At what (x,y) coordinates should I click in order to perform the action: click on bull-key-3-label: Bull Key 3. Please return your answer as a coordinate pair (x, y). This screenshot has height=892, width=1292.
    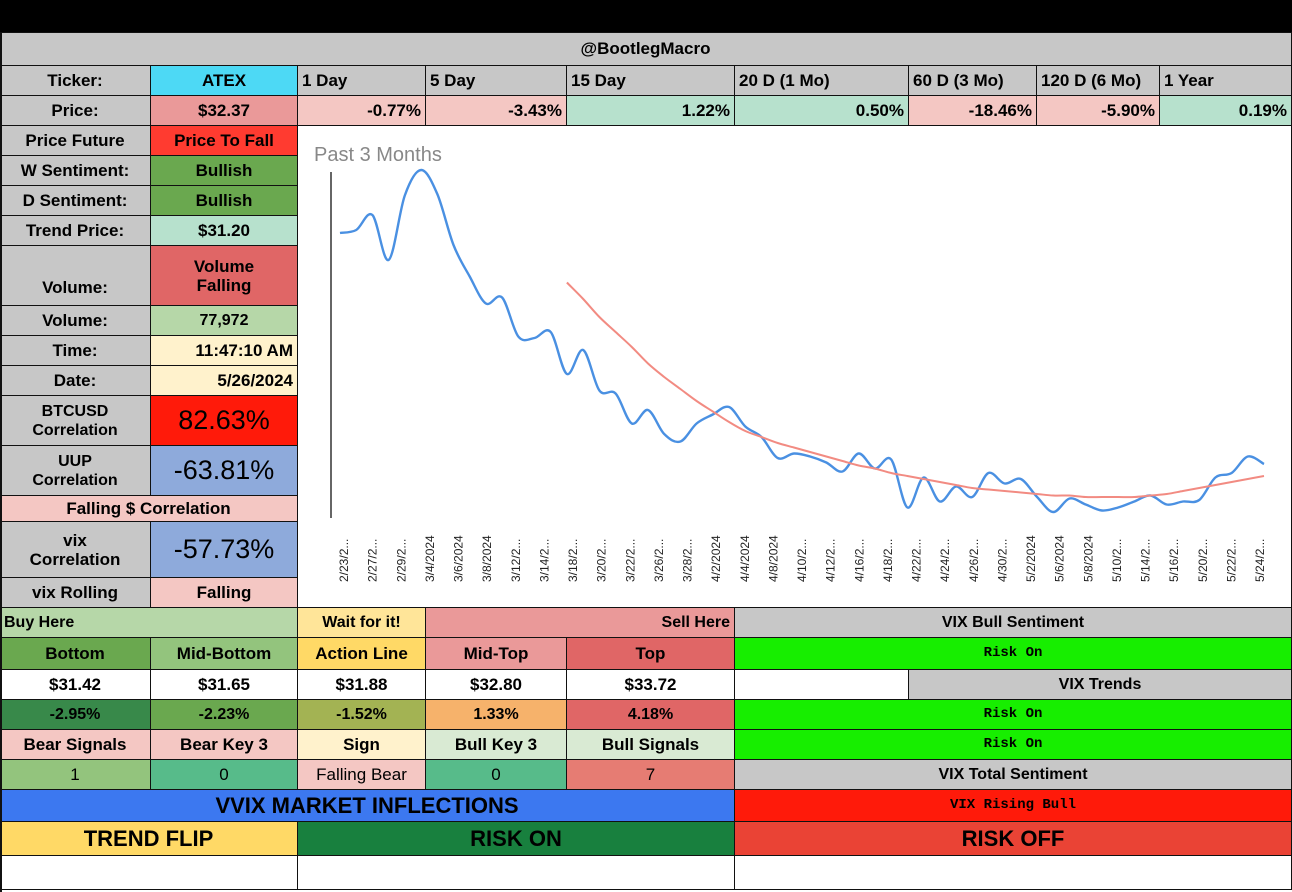
    Looking at the image, I should click on (496, 745).